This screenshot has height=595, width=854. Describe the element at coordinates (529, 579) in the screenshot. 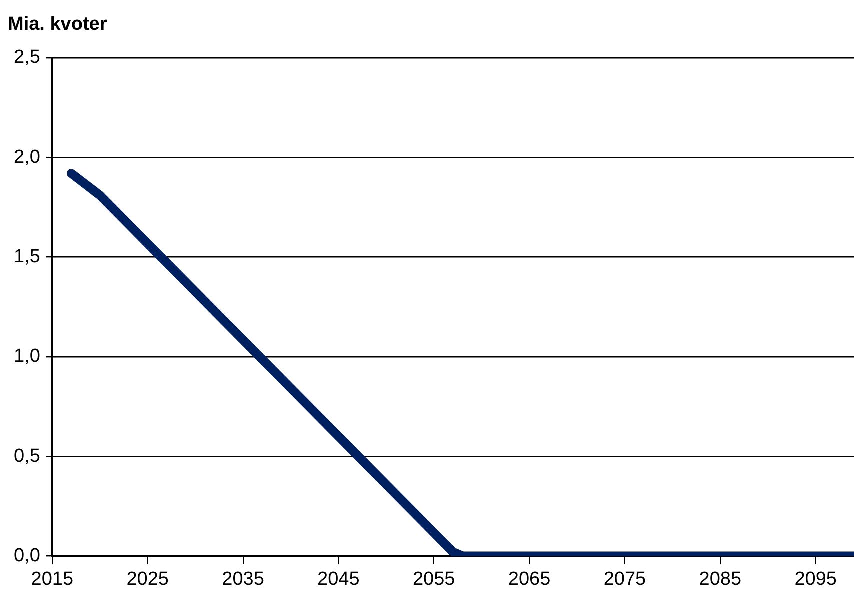

I see `x-tick-label: 2065` at that location.